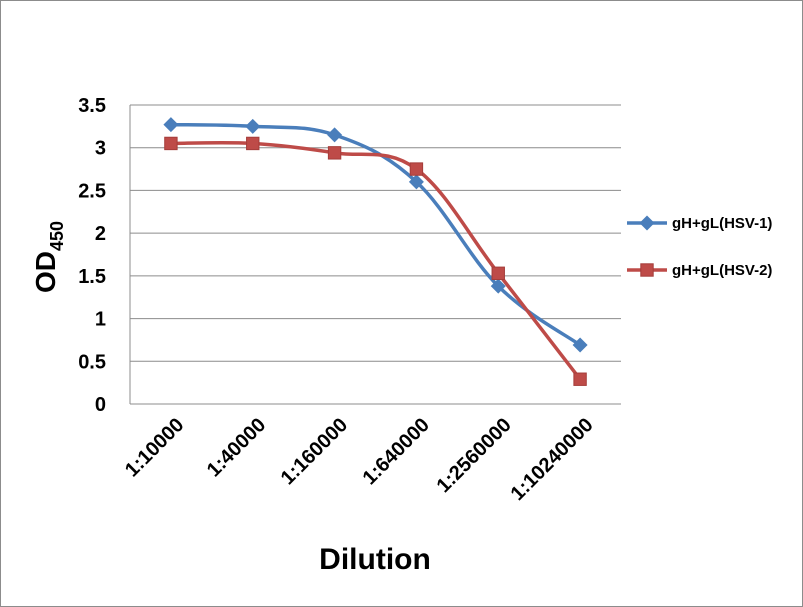 The width and height of the screenshot is (803, 607). What do you see at coordinates (92, 362) in the screenshot?
I see `y-tick-label: 0.5` at bounding box center [92, 362].